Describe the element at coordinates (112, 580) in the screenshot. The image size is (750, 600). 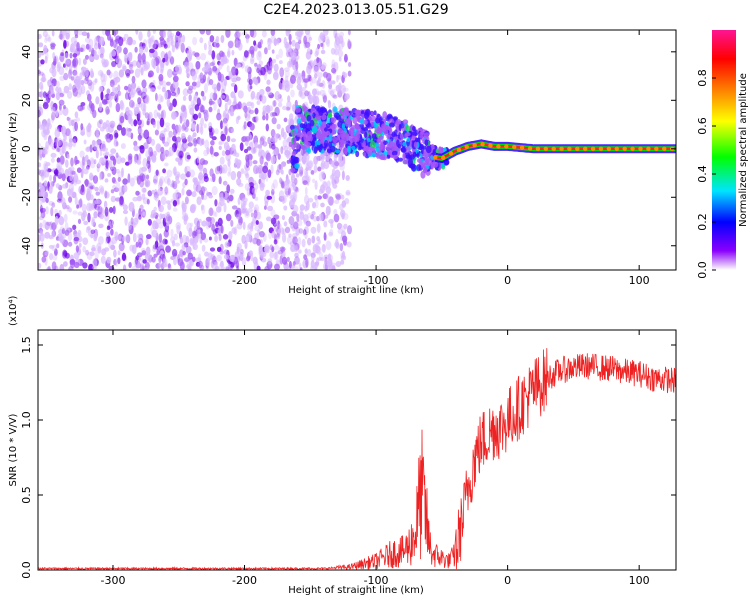
I see `x-tick-label: -300` at that location.